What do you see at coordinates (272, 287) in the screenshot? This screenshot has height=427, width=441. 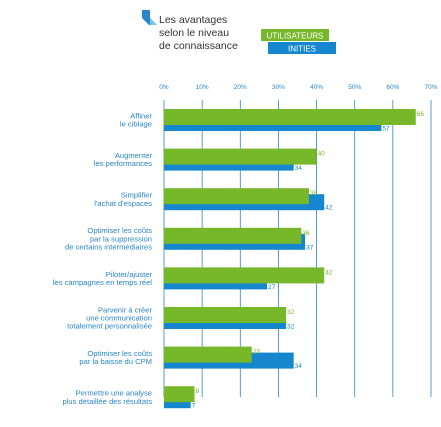 I see `value-label-inities: 27` at bounding box center [272, 287].